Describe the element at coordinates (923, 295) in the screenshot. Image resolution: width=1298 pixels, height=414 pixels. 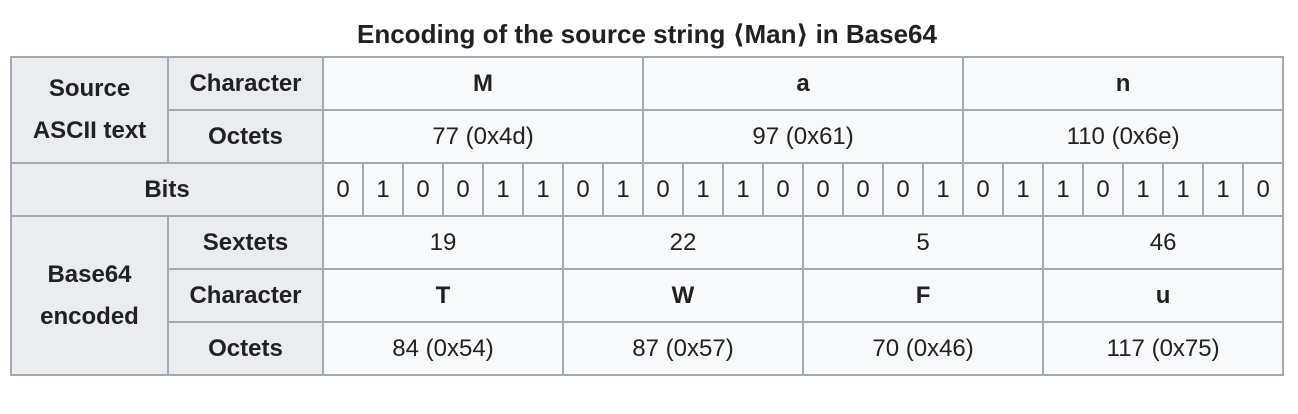
I see `encoded-character-cell: F` at that location.